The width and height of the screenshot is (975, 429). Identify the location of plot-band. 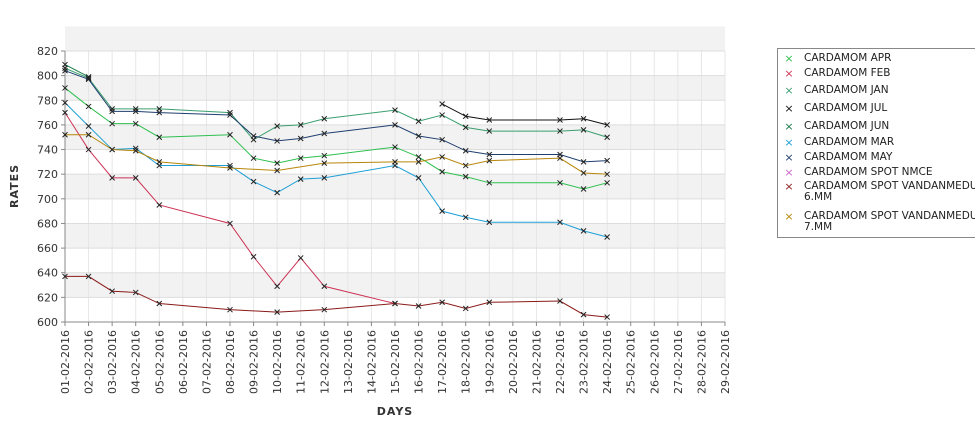
(395, 38).